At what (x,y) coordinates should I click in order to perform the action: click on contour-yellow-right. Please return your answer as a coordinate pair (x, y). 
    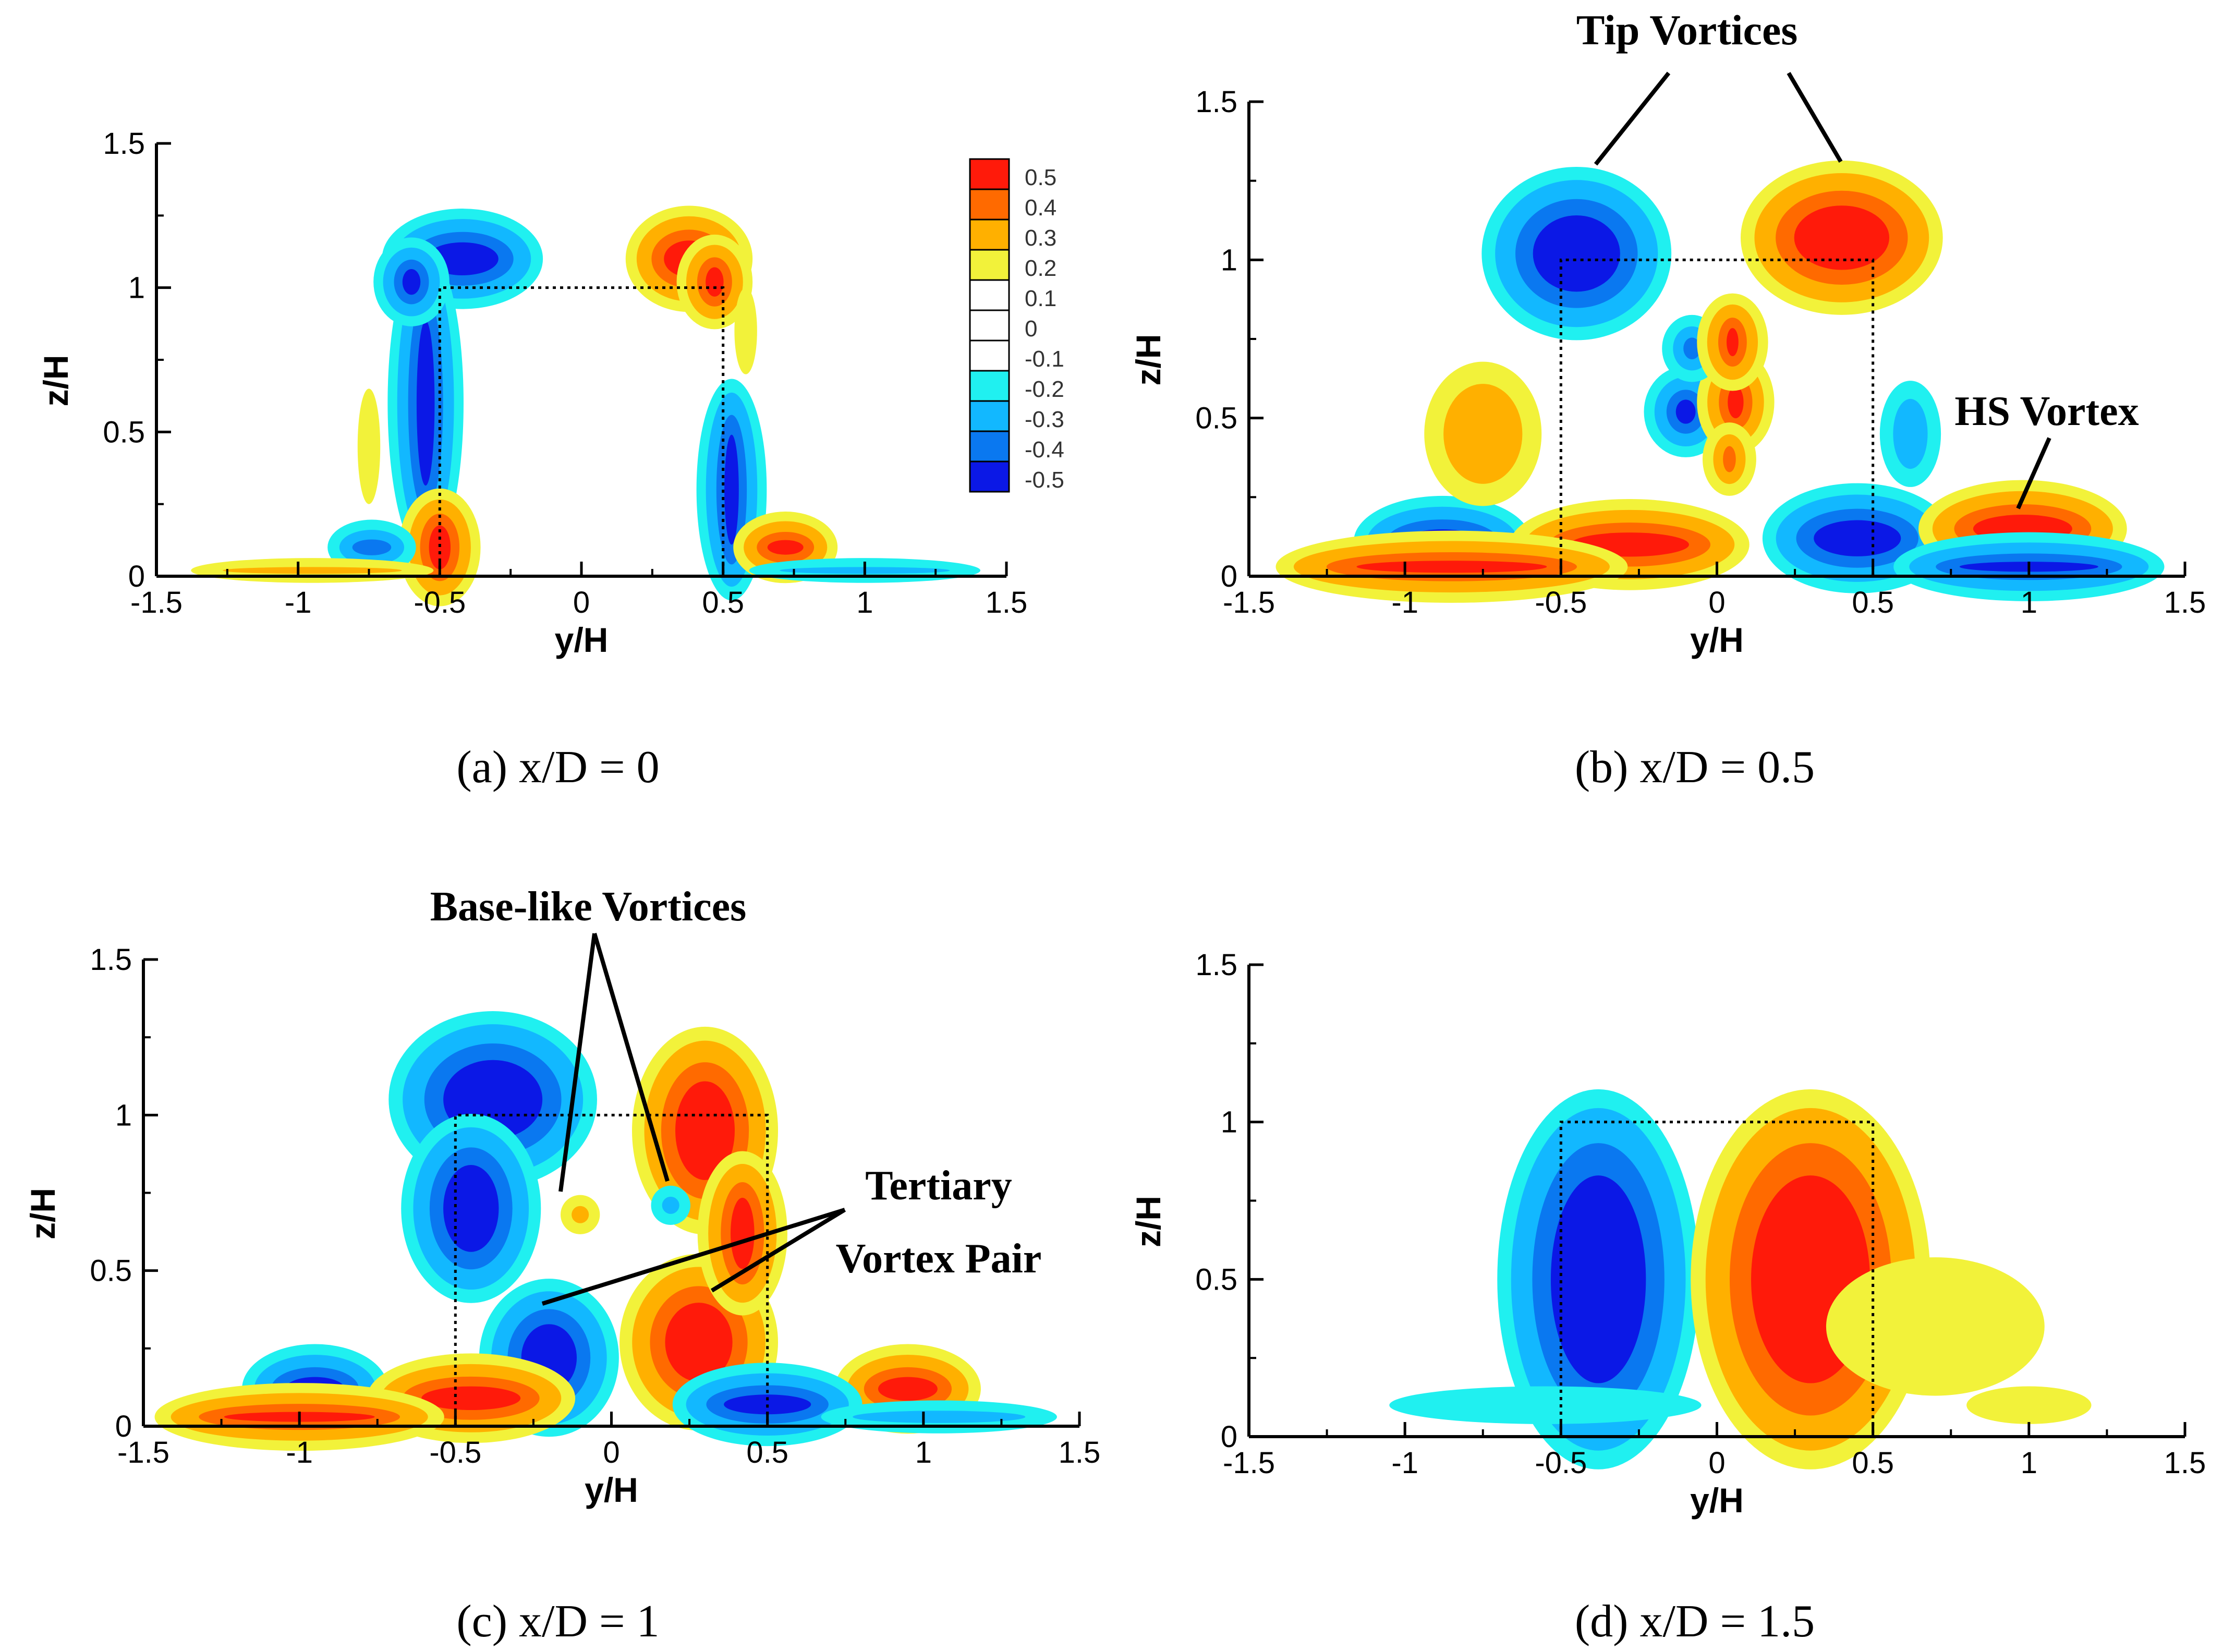
    Looking at the image, I should click on (2029, 1405).